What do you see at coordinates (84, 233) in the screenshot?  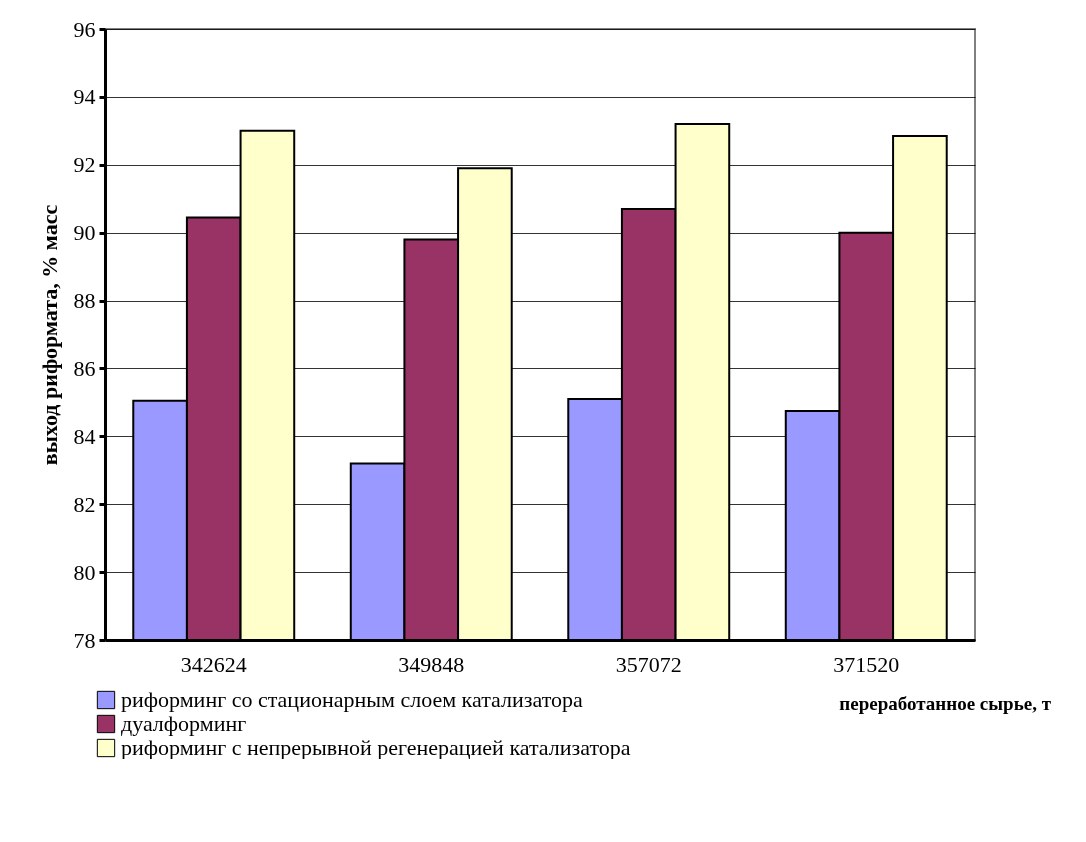 I see `y-tick-label: 90` at bounding box center [84, 233].